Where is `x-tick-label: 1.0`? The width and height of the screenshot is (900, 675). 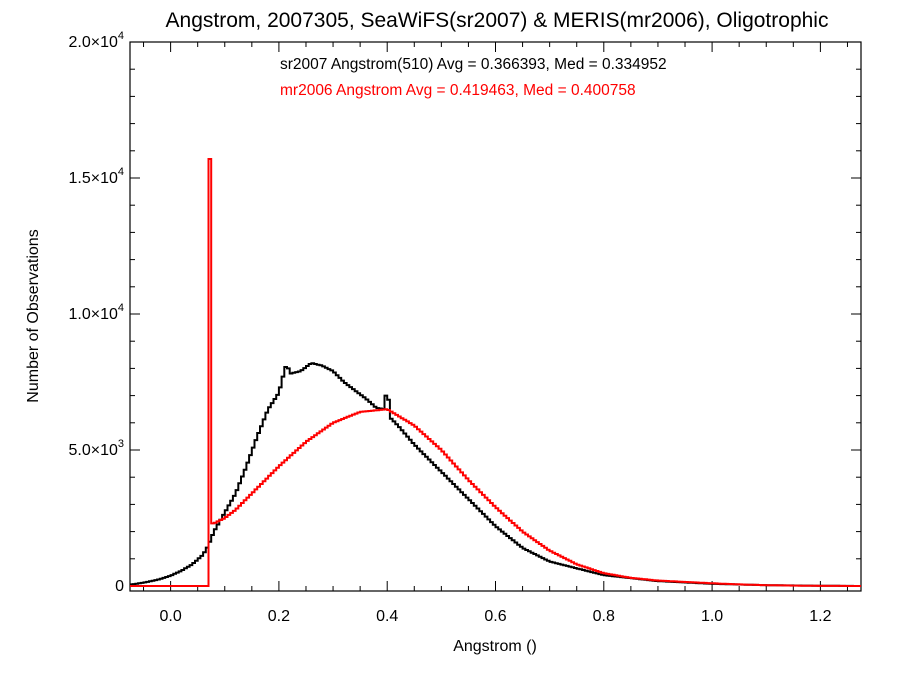
x-tick-label: 1.0 is located at coordinates (712, 616).